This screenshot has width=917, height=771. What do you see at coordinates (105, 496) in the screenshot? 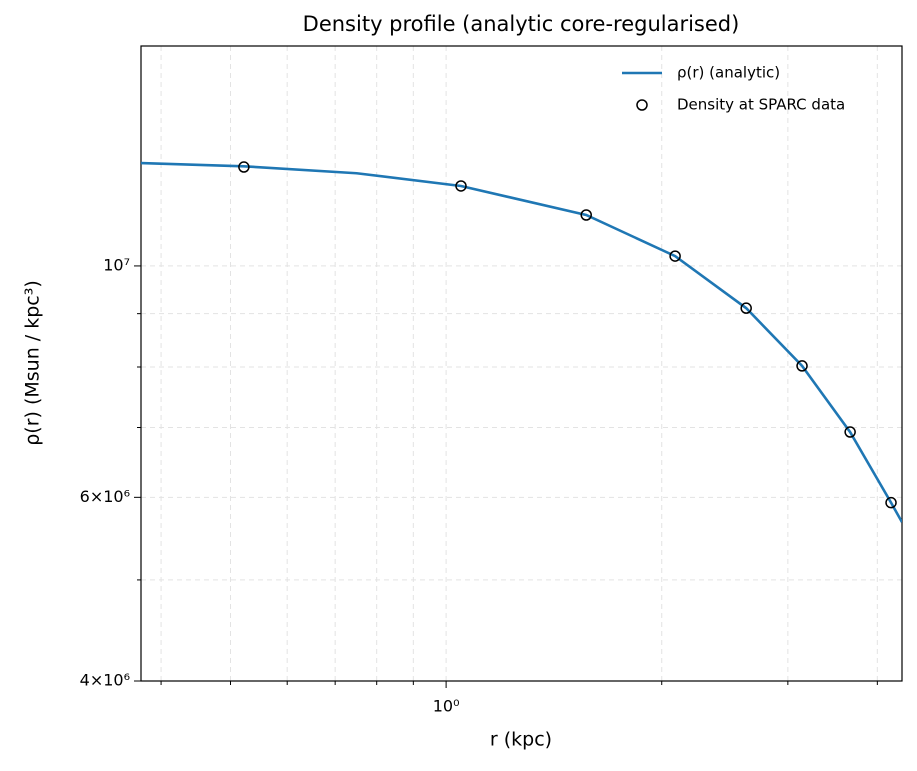
I see `y-tick-label: 6×10⁶` at bounding box center [105, 496].